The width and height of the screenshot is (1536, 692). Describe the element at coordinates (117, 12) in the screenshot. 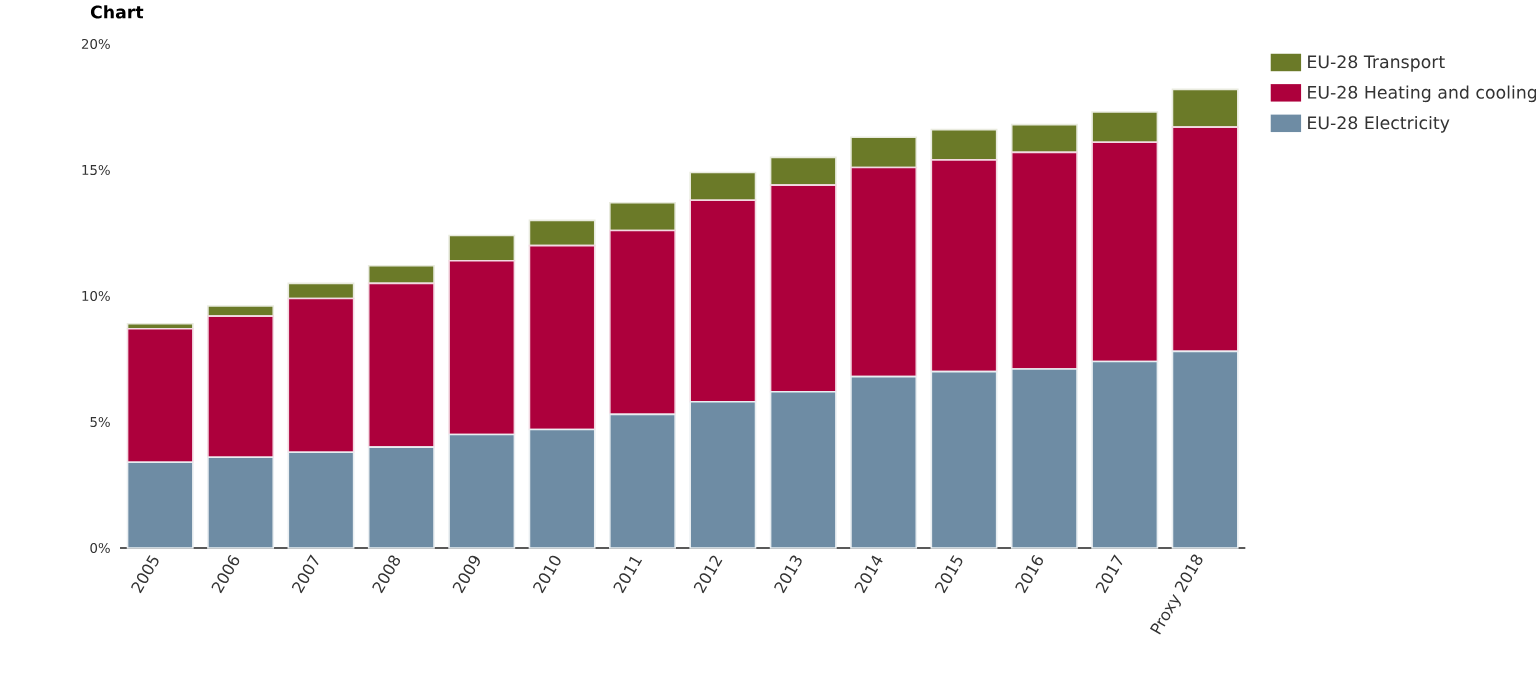

I see `chart-title: Chart` at that location.